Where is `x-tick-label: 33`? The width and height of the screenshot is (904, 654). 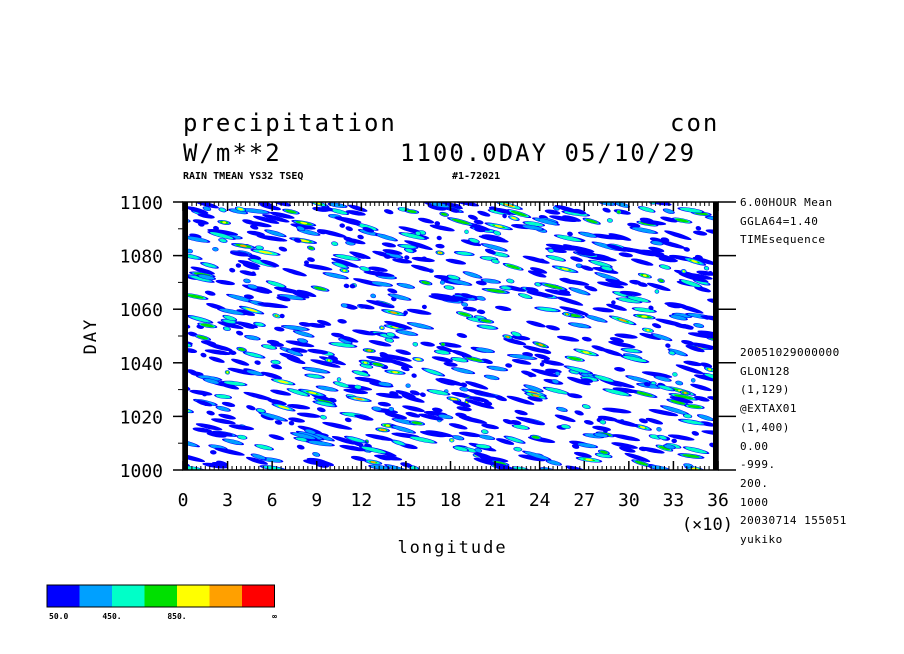 x-tick-label: 33 is located at coordinates (674, 500).